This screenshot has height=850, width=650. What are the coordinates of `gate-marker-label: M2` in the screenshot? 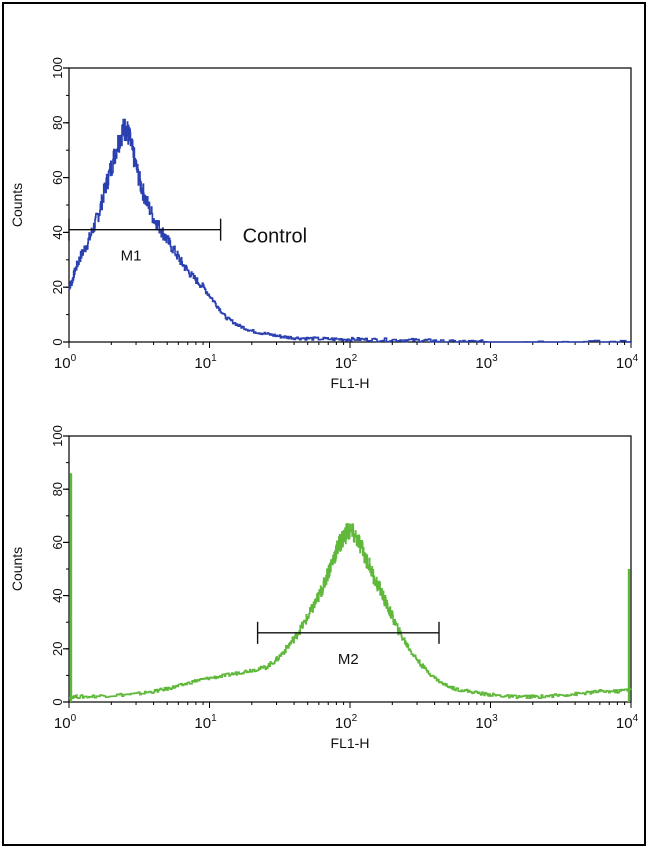 It's located at (348, 659).